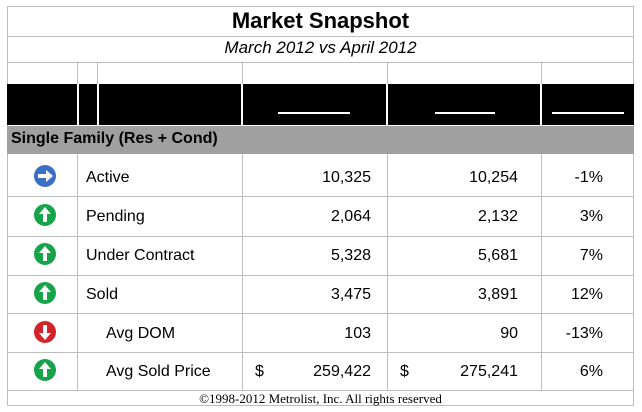 The height and width of the screenshot is (412, 642). What do you see at coordinates (320, 255) in the screenshot?
I see `table-row: Under Contract 5,328 5,681 7%` at bounding box center [320, 255].